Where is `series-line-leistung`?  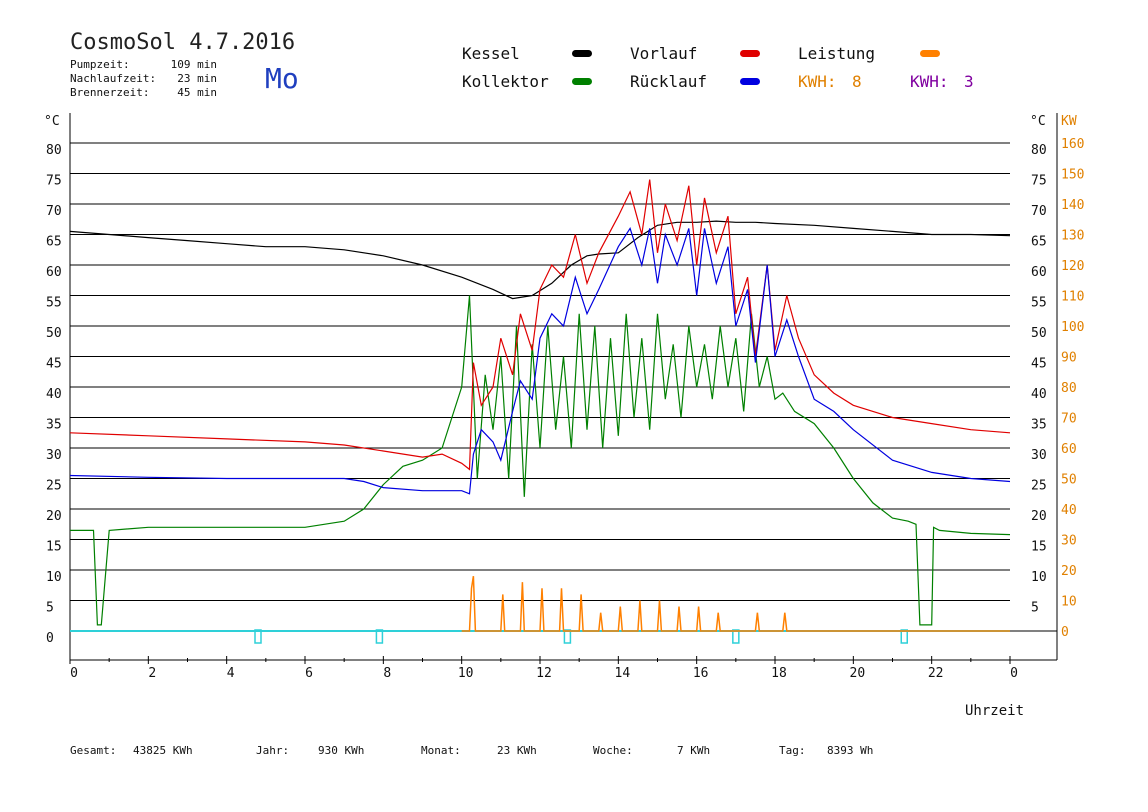
series-line-leistung is located at coordinates (735, 603).